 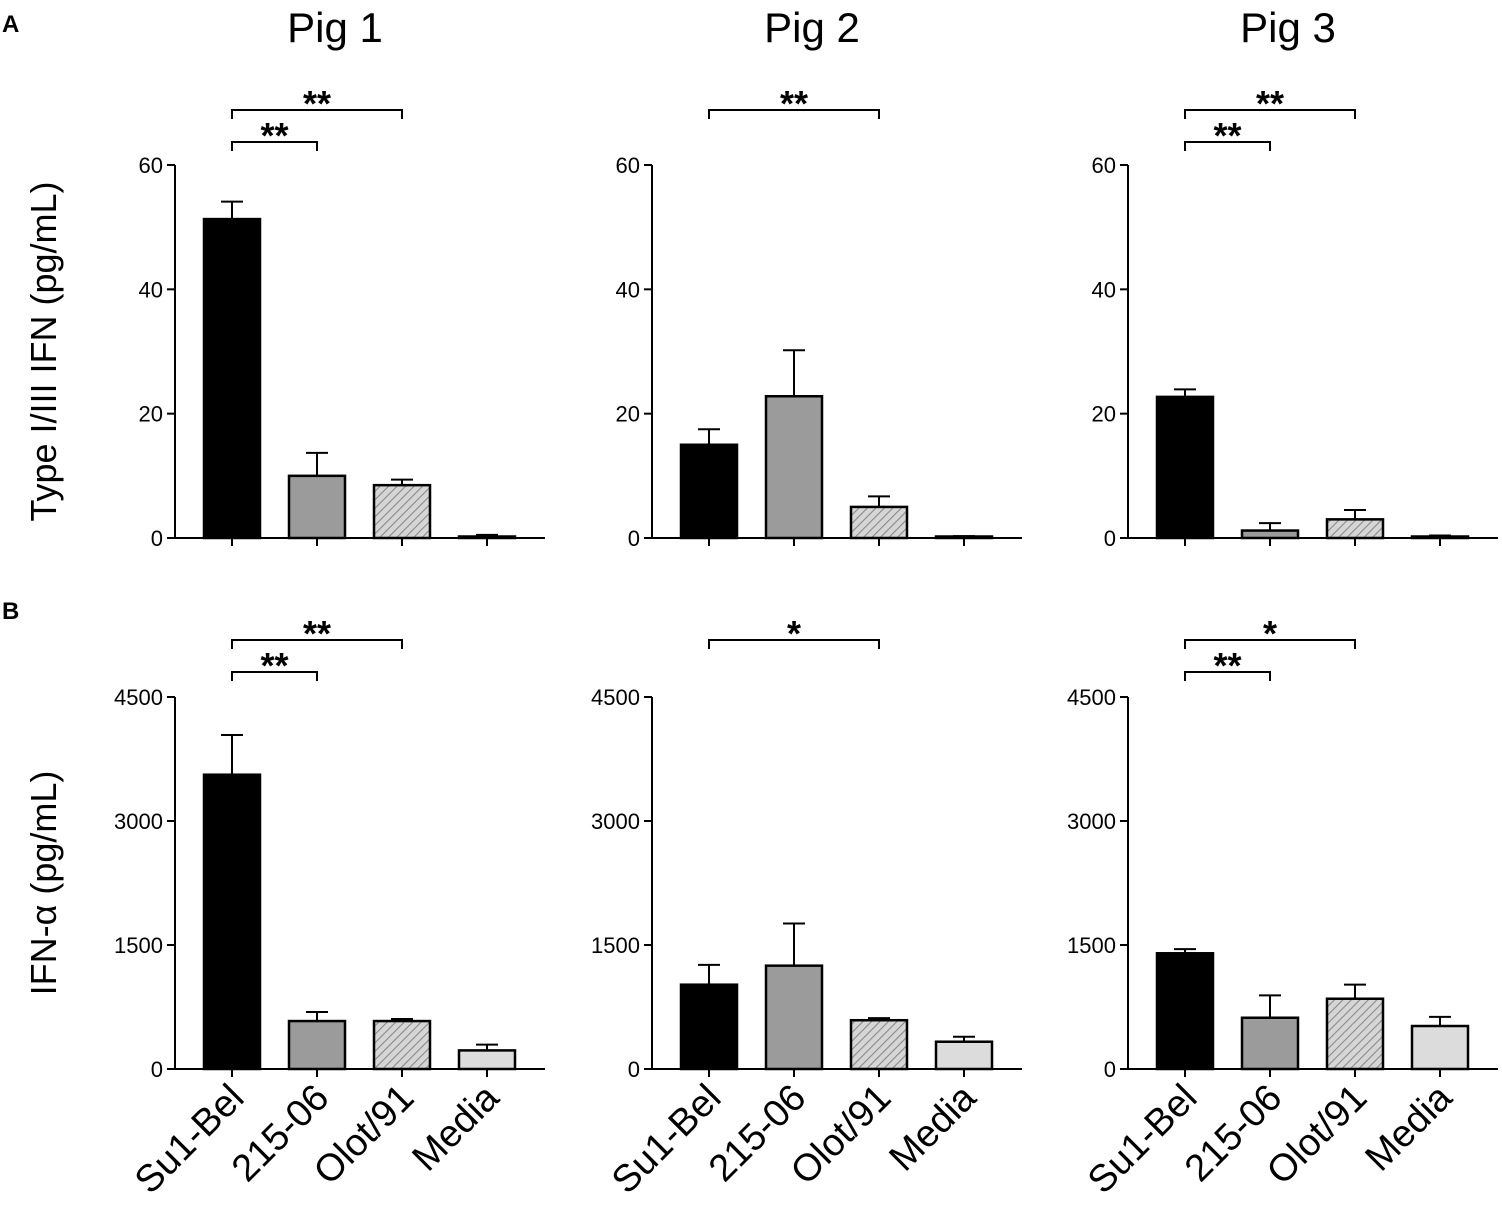 I want to click on panel-label-a: A, so click(x=10, y=24).